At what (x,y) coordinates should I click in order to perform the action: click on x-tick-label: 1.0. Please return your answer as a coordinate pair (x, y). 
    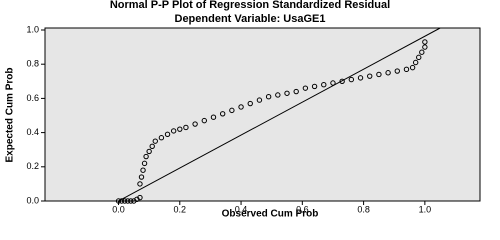
    Looking at the image, I should click on (425, 209).